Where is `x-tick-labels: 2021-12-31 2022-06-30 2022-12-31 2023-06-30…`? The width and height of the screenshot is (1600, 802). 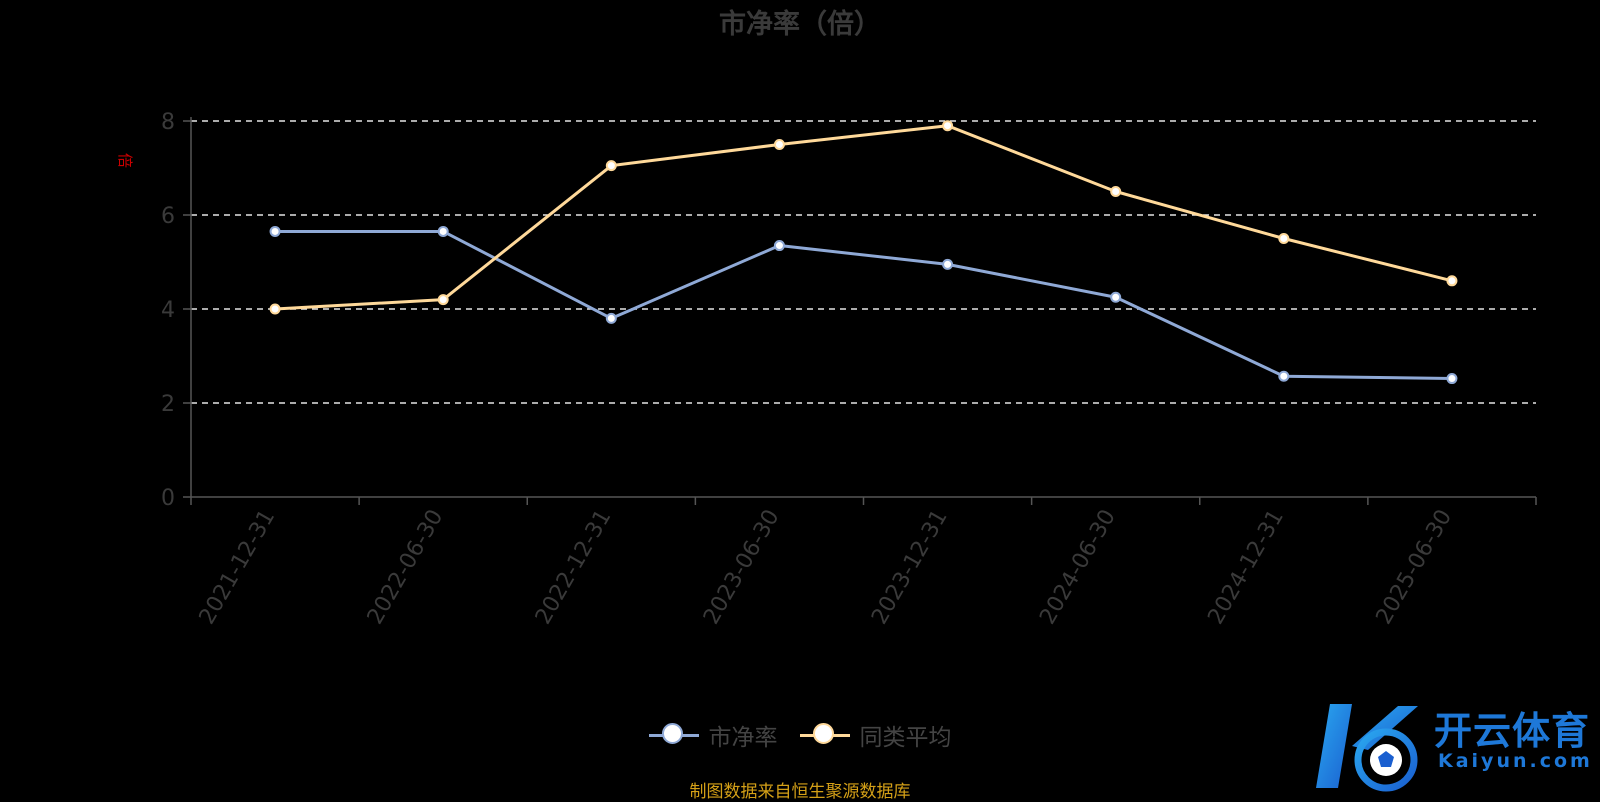
x-tick-labels: 2021-12-31 2022-06-30 2022-12-31 2023-06-30… is located at coordinates (826, 567).